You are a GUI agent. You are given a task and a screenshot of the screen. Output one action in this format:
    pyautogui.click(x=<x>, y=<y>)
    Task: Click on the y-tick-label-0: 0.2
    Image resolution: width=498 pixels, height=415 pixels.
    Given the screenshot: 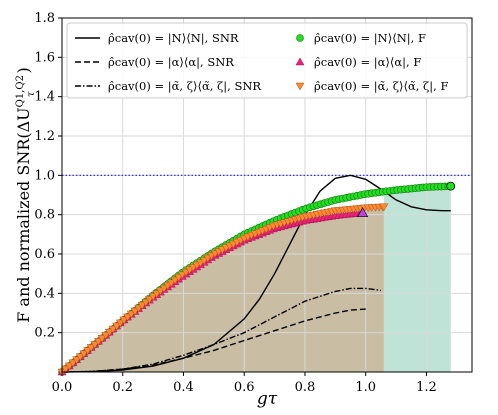 What is the action you would take?
    pyautogui.click(x=44, y=333)
    